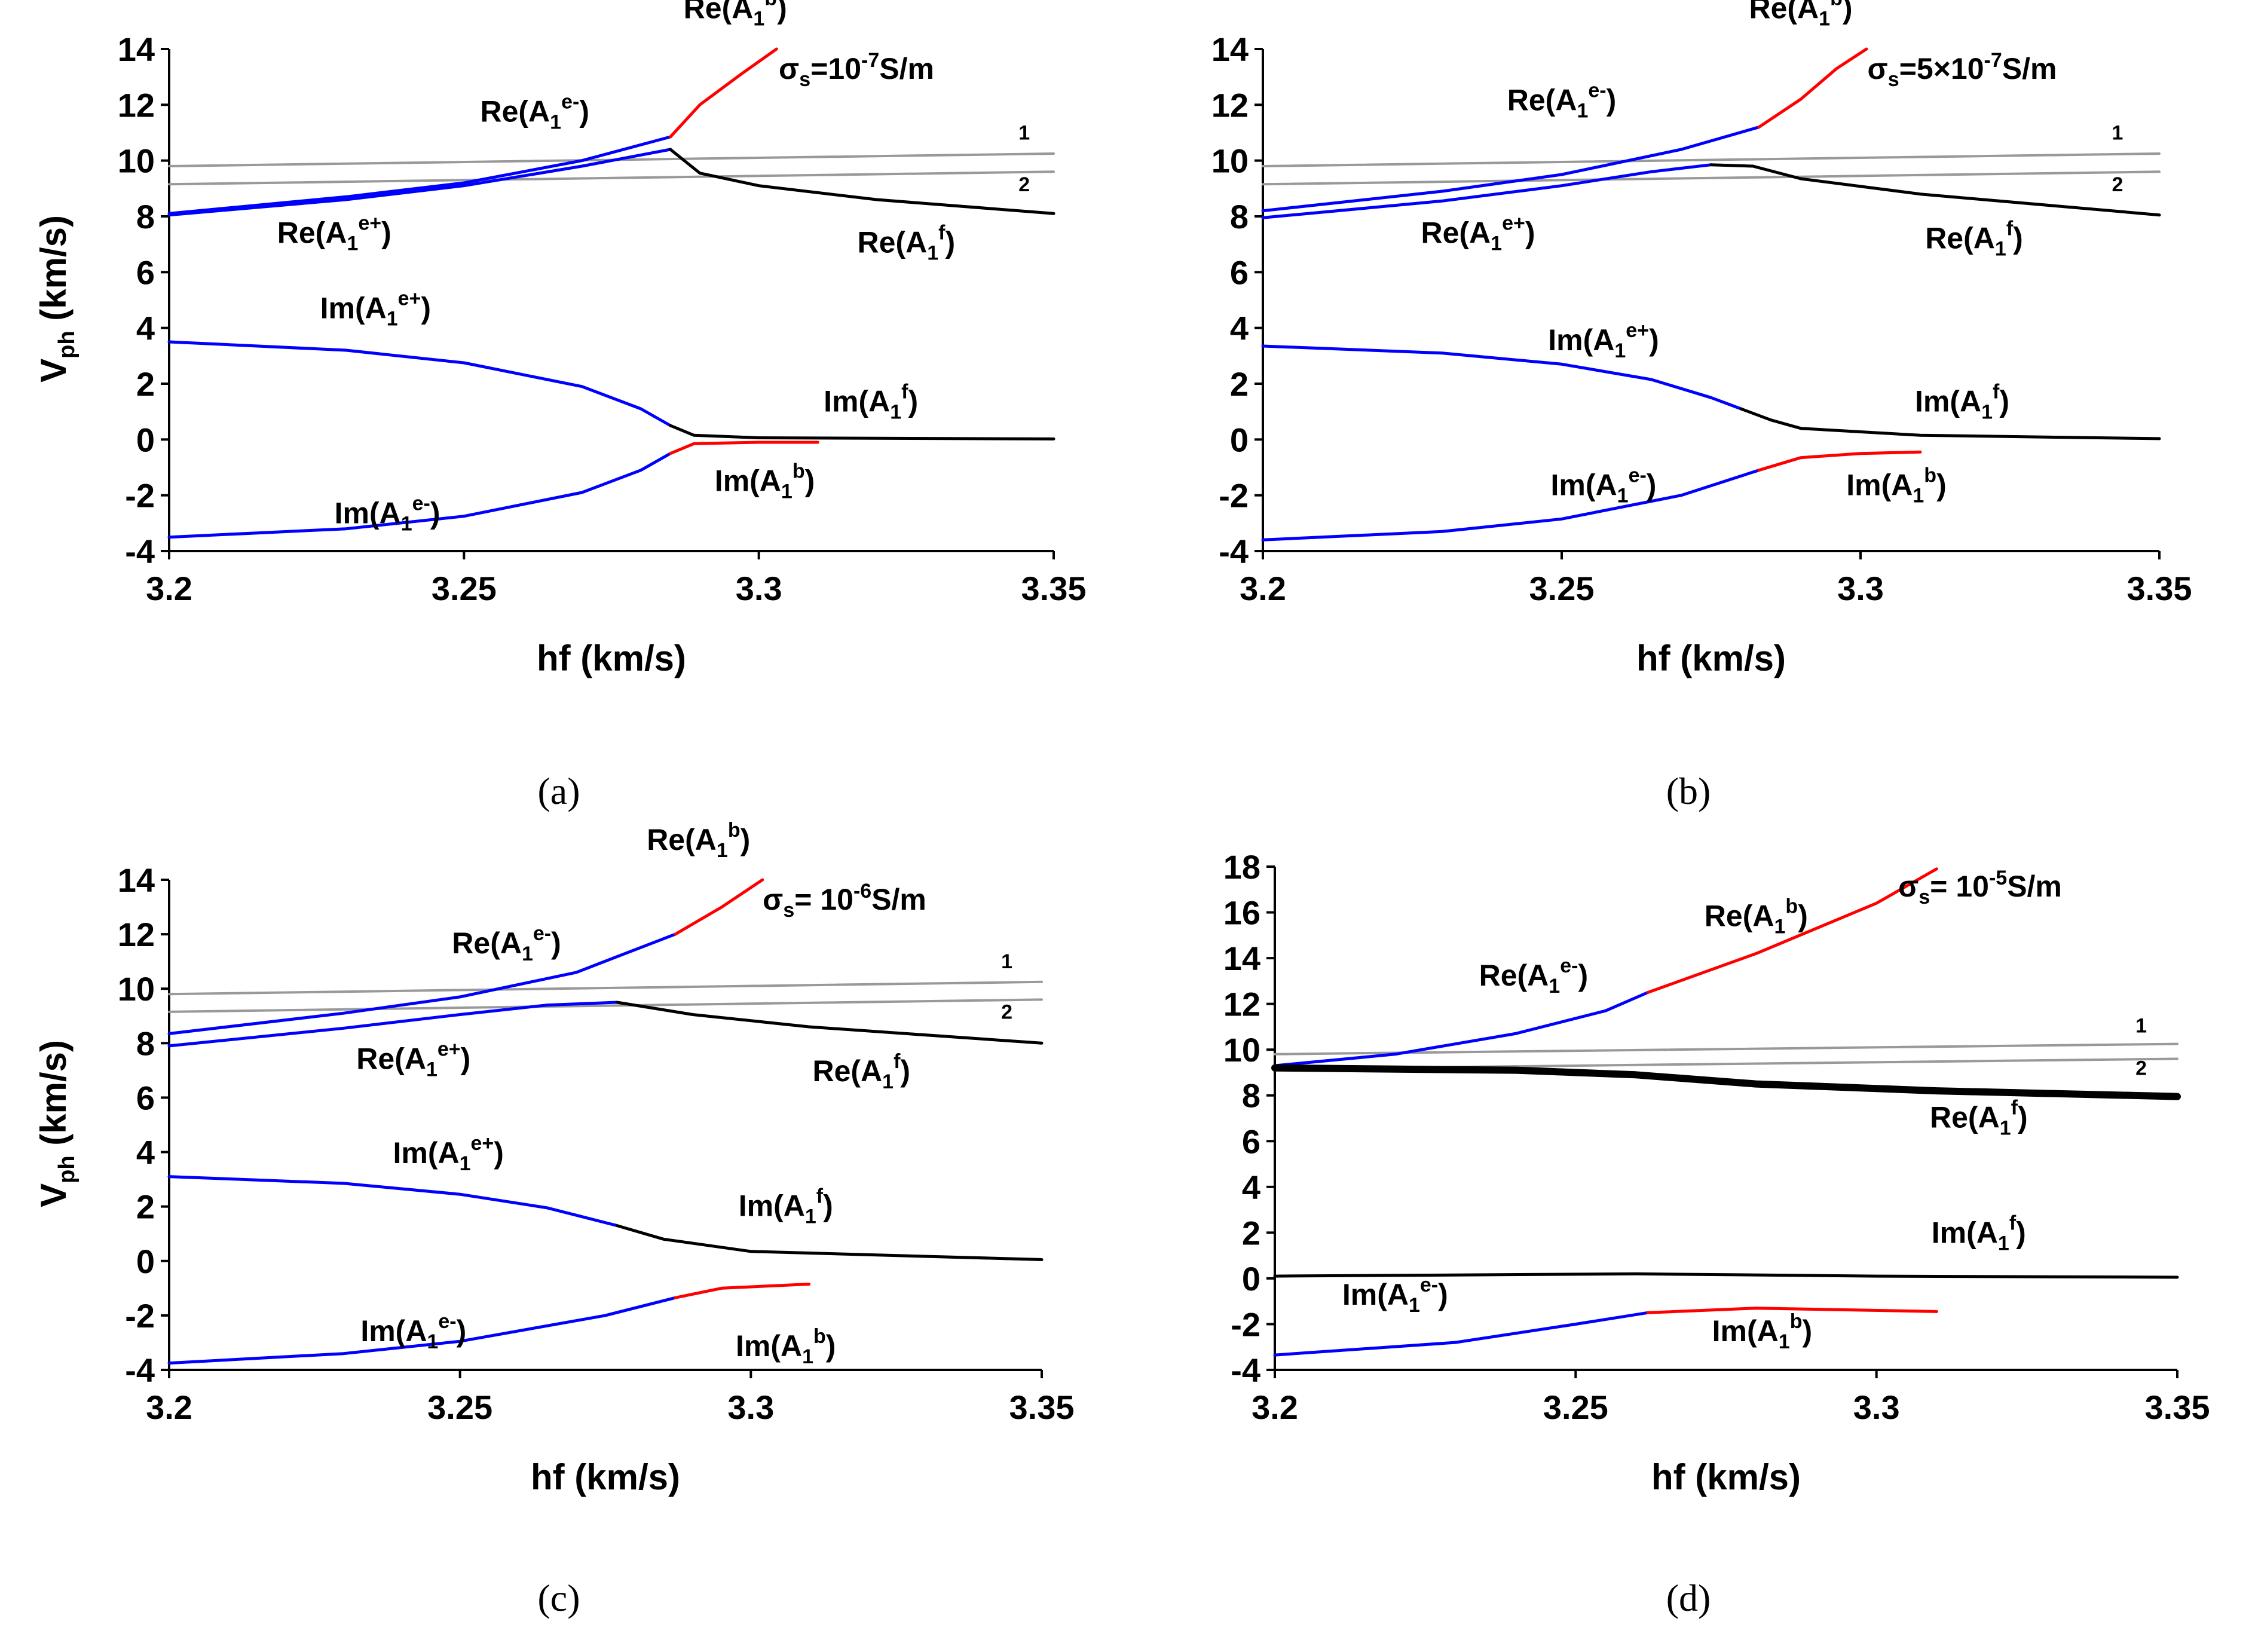 The height and width of the screenshot is (1652, 2252). I want to click on y-tick-label: 18, so click(1241, 867).